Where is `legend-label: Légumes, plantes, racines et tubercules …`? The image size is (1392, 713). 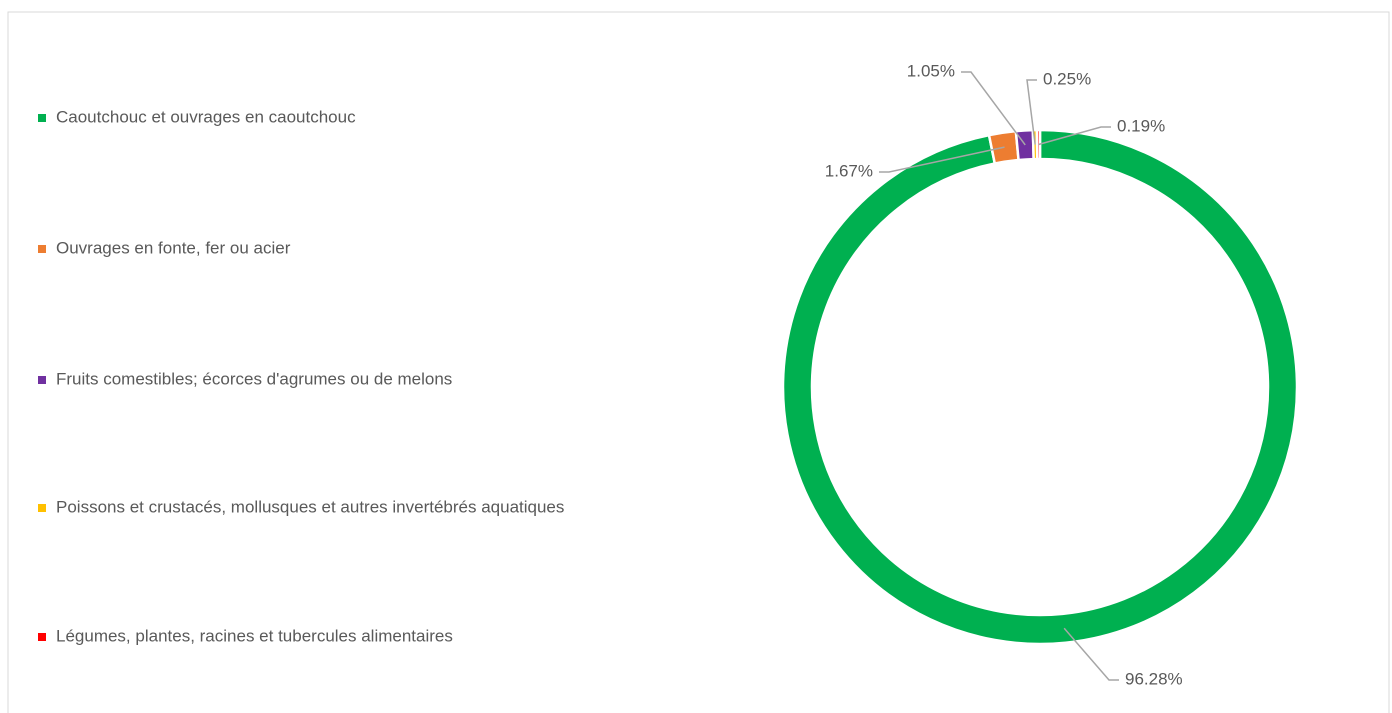
legend-label: Légumes, plantes, racines et tubercules … is located at coordinates (254, 635).